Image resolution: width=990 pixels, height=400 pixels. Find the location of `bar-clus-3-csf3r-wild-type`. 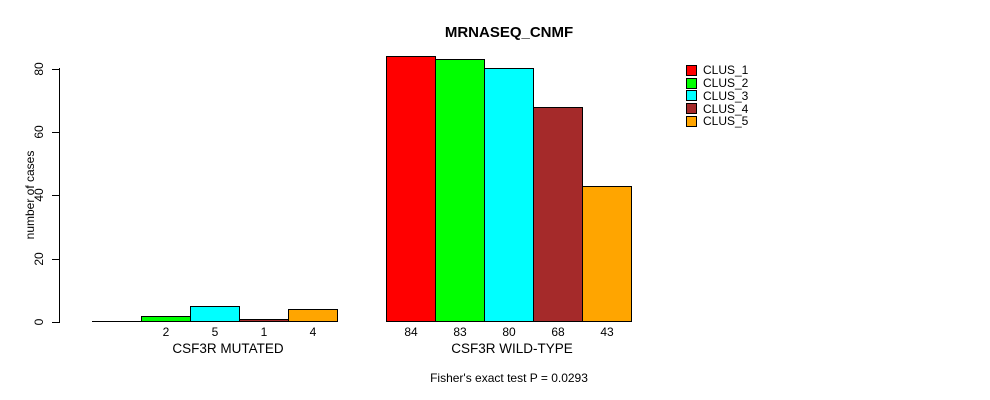

bar-clus-3-csf3r-wild-type is located at coordinates (509, 195).